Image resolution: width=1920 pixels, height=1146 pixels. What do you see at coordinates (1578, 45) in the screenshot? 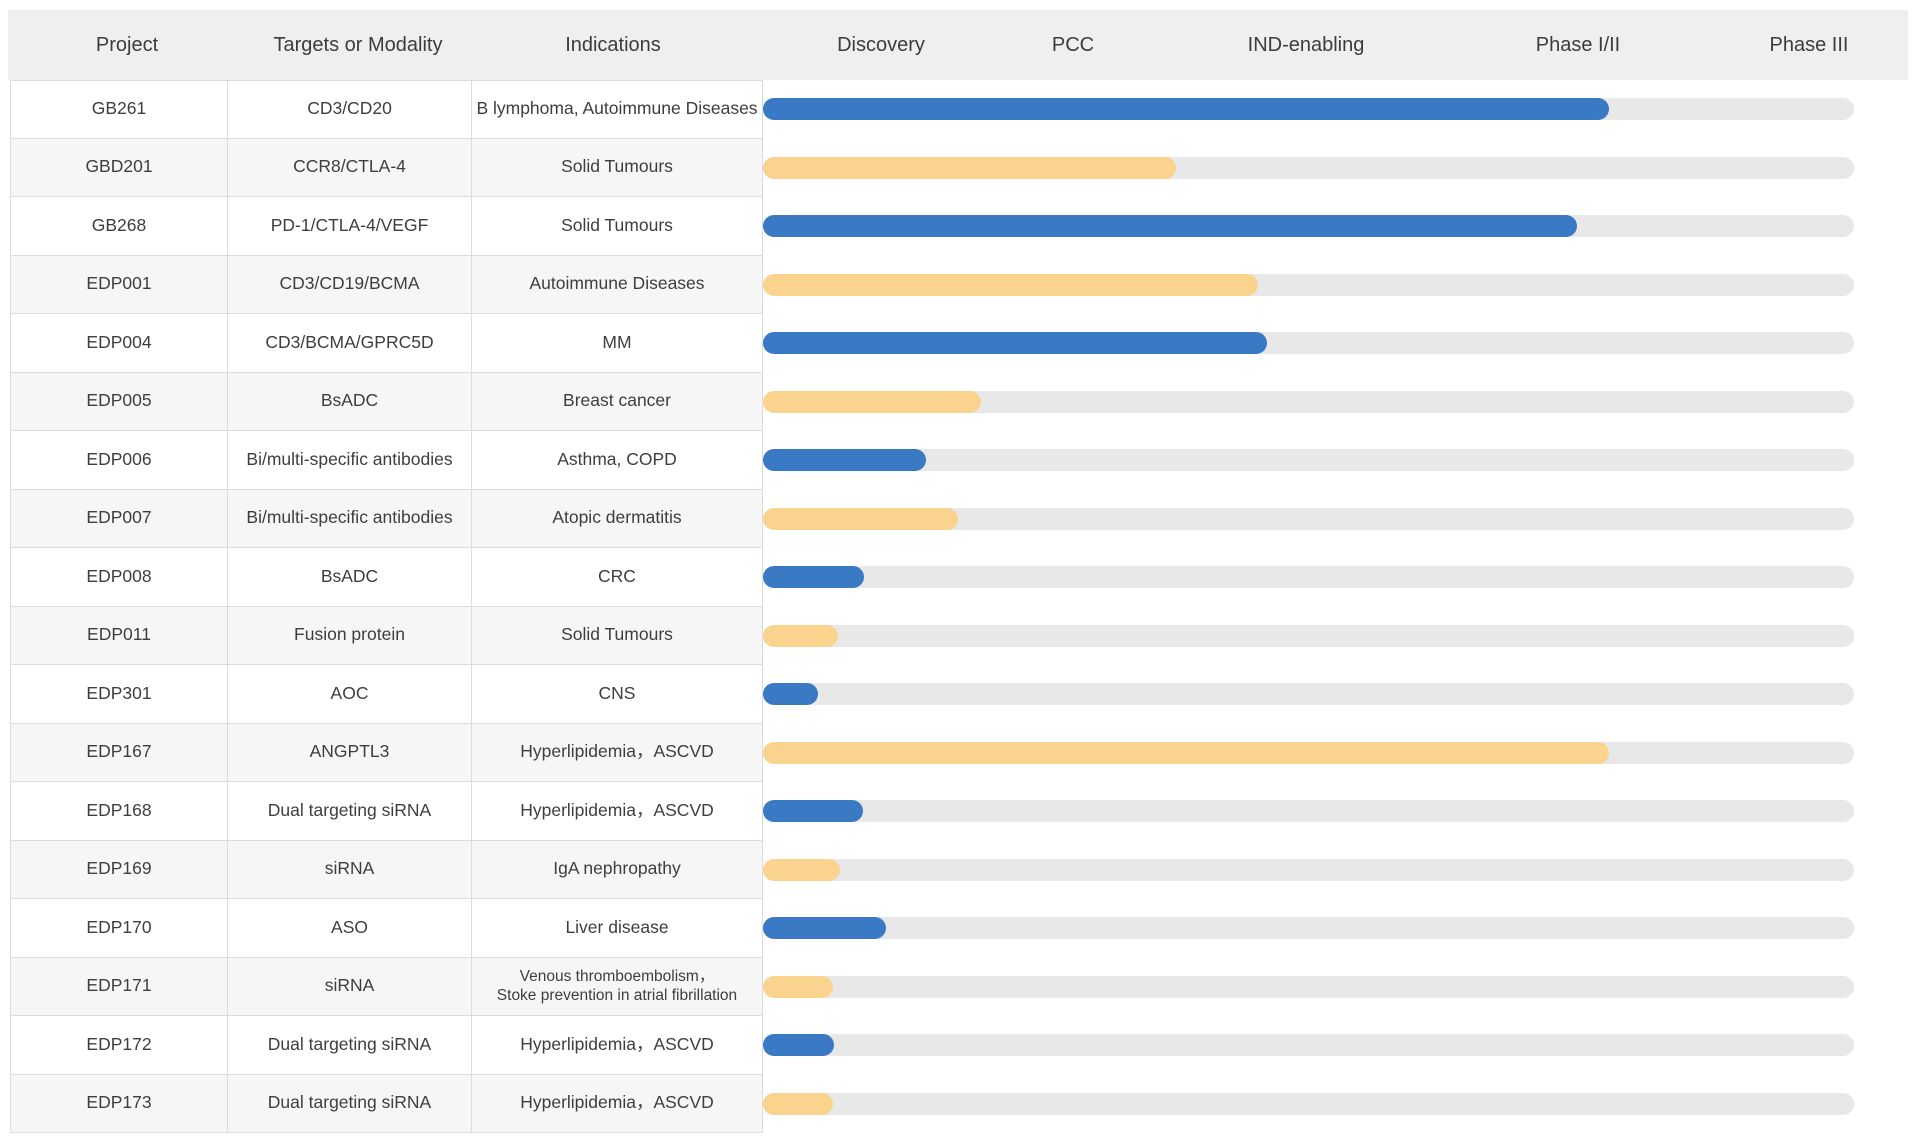
I see `column-header-phase-1-2: Phase I/II` at bounding box center [1578, 45].